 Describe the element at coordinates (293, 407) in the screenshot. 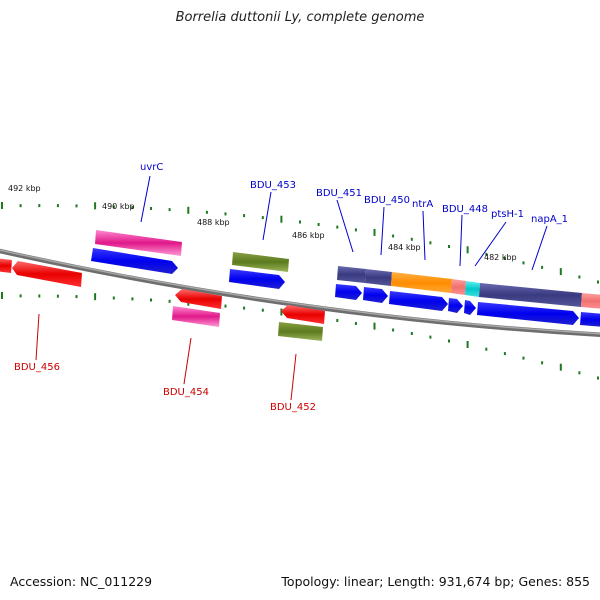

I see `gene-label-BDU_452: BDU_452` at that location.